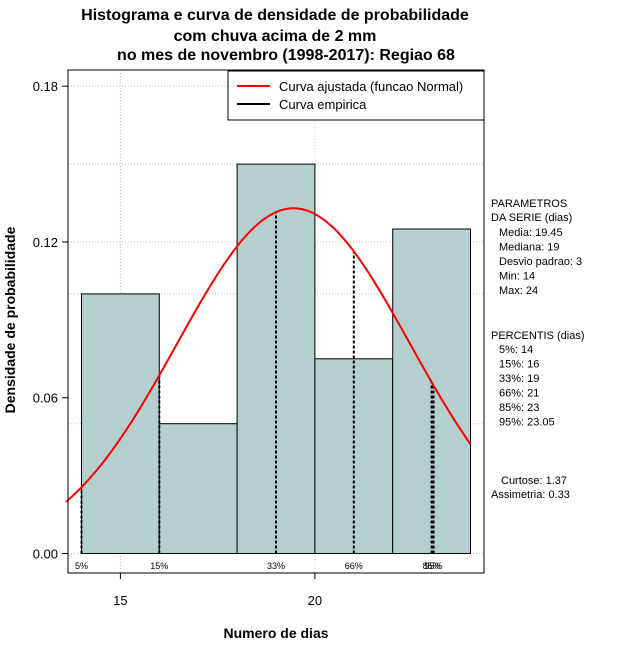 The width and height of the screenshot is (640, 660). Describe the element at coordinates (519, 365) in the screenshot. I see `percentil-value: 15%: 16` at that location.